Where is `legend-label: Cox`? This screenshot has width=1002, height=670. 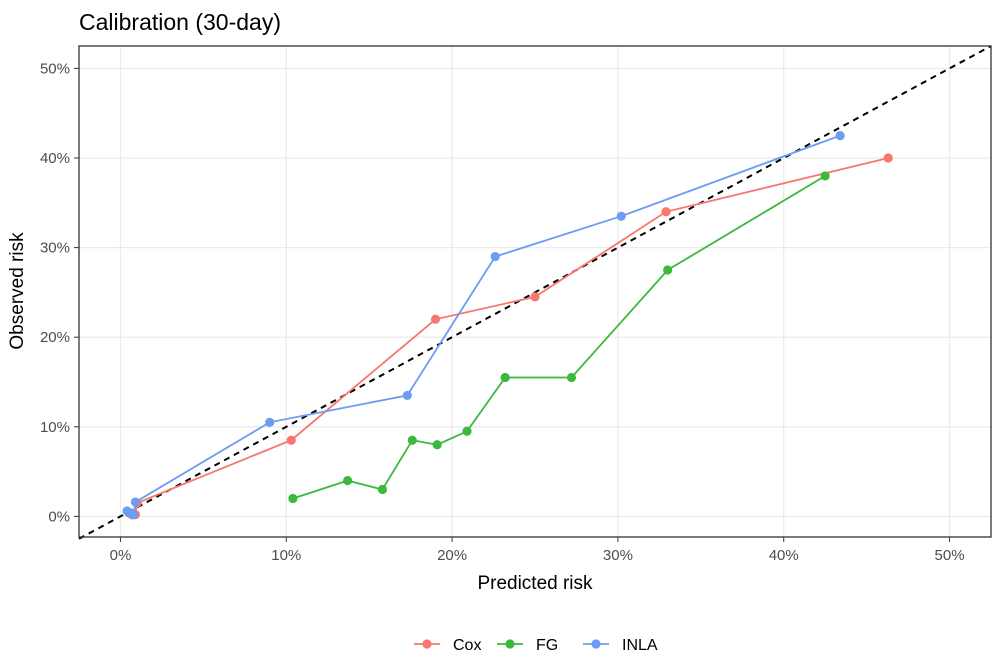 legend-label: Cox is located at coordinates (467, 645).